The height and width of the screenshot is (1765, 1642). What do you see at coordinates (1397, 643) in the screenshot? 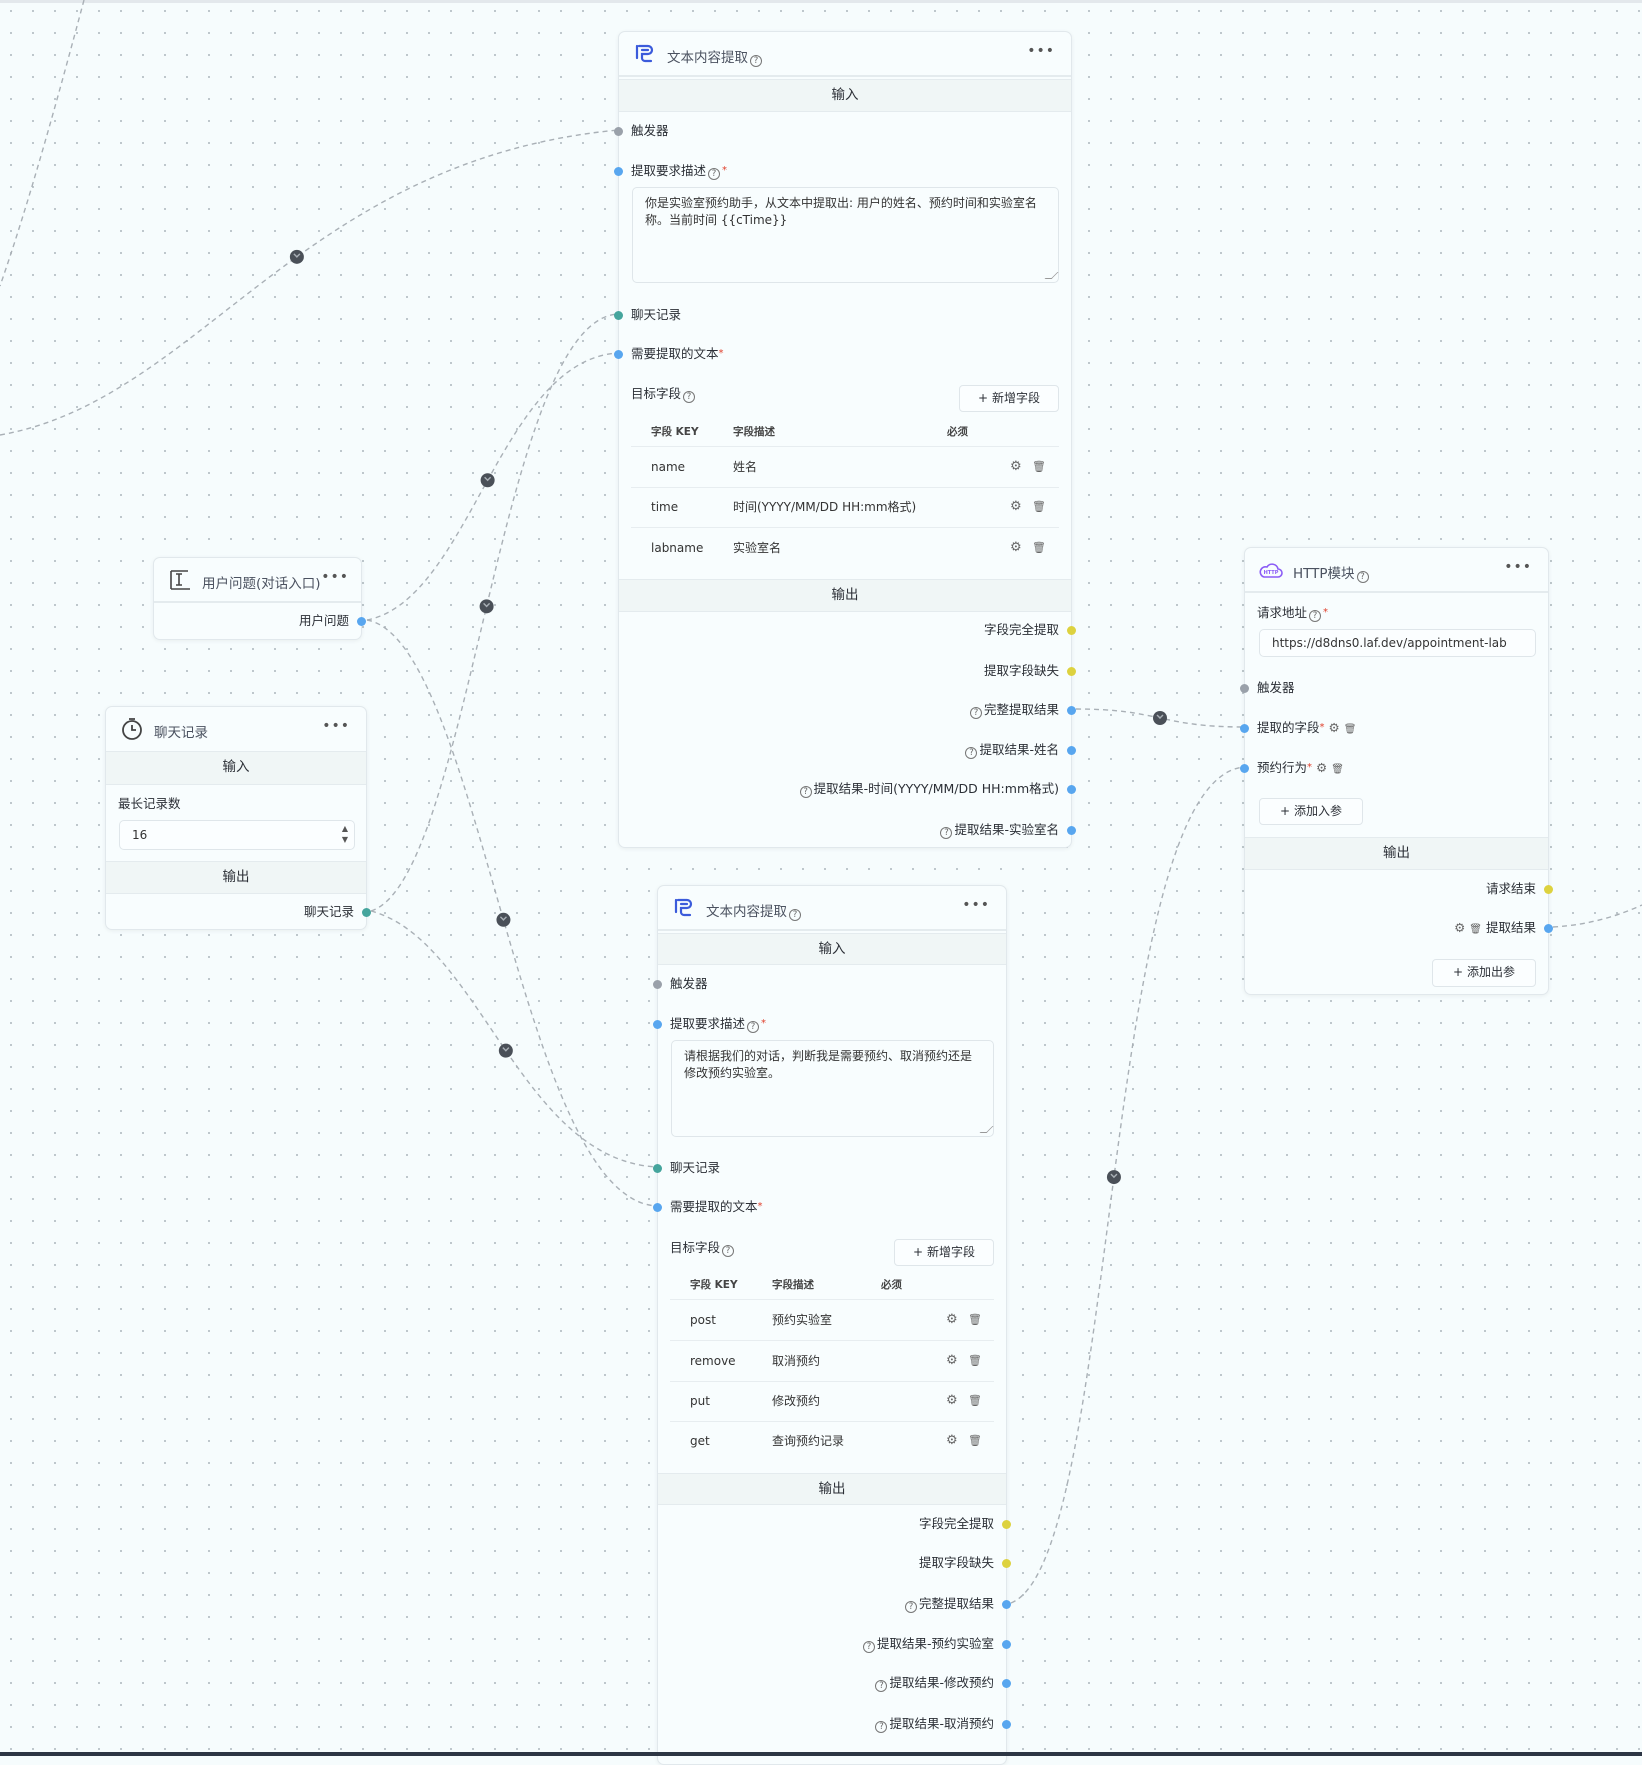
I see `url-input: https://d8dns0.laf.dev/appointment-lab` at bounding box center [1397, 643].